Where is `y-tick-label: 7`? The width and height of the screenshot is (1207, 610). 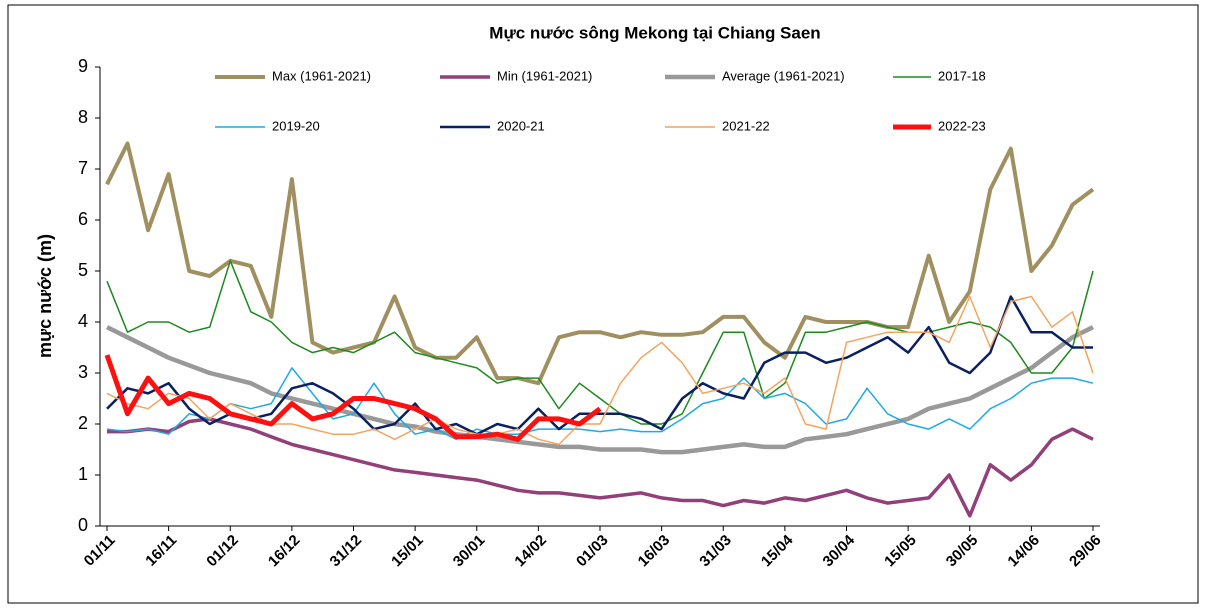
y-tick-label: 7 is located at coordinates (83, 168).